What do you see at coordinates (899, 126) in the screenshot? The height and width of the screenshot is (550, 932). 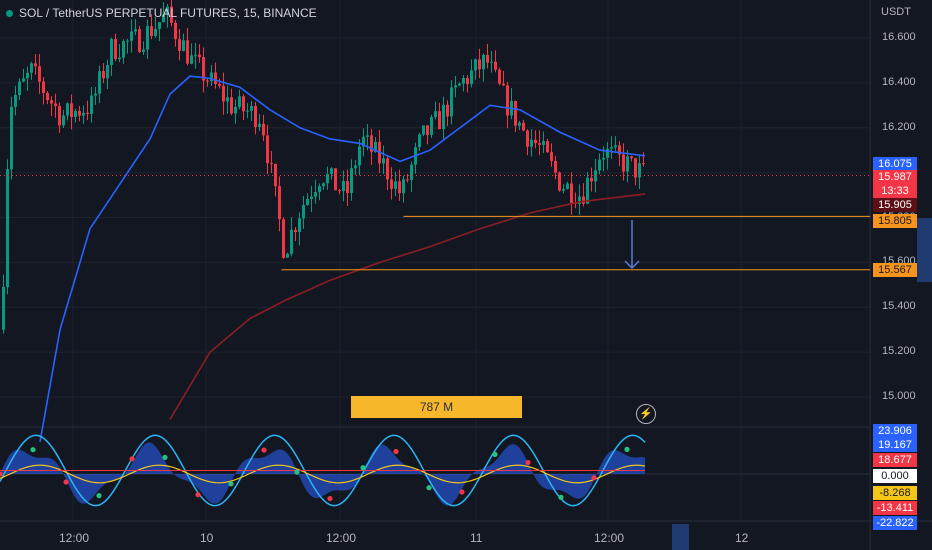 I see `price-axis-label: 16.200` at bounding box center [899, 126].